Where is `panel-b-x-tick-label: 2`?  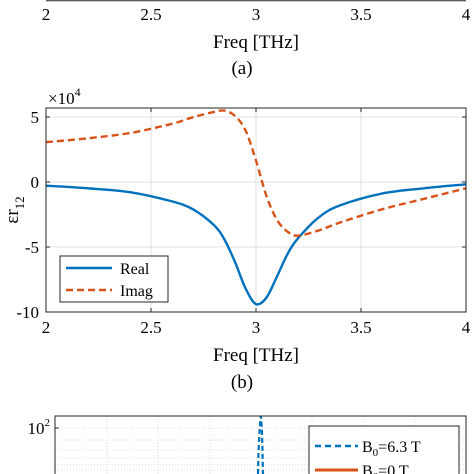
panel-b-x-tick-label: 2 is located at coordinates (46, 327).